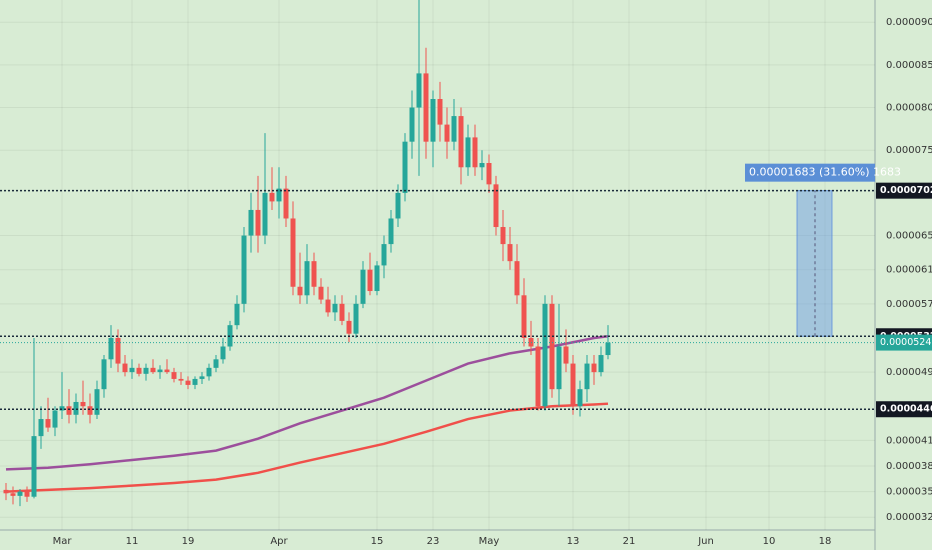 The height and width of the screenshot is (550, 932). I want to click on x-tick-label: 15, so click(377, 541).